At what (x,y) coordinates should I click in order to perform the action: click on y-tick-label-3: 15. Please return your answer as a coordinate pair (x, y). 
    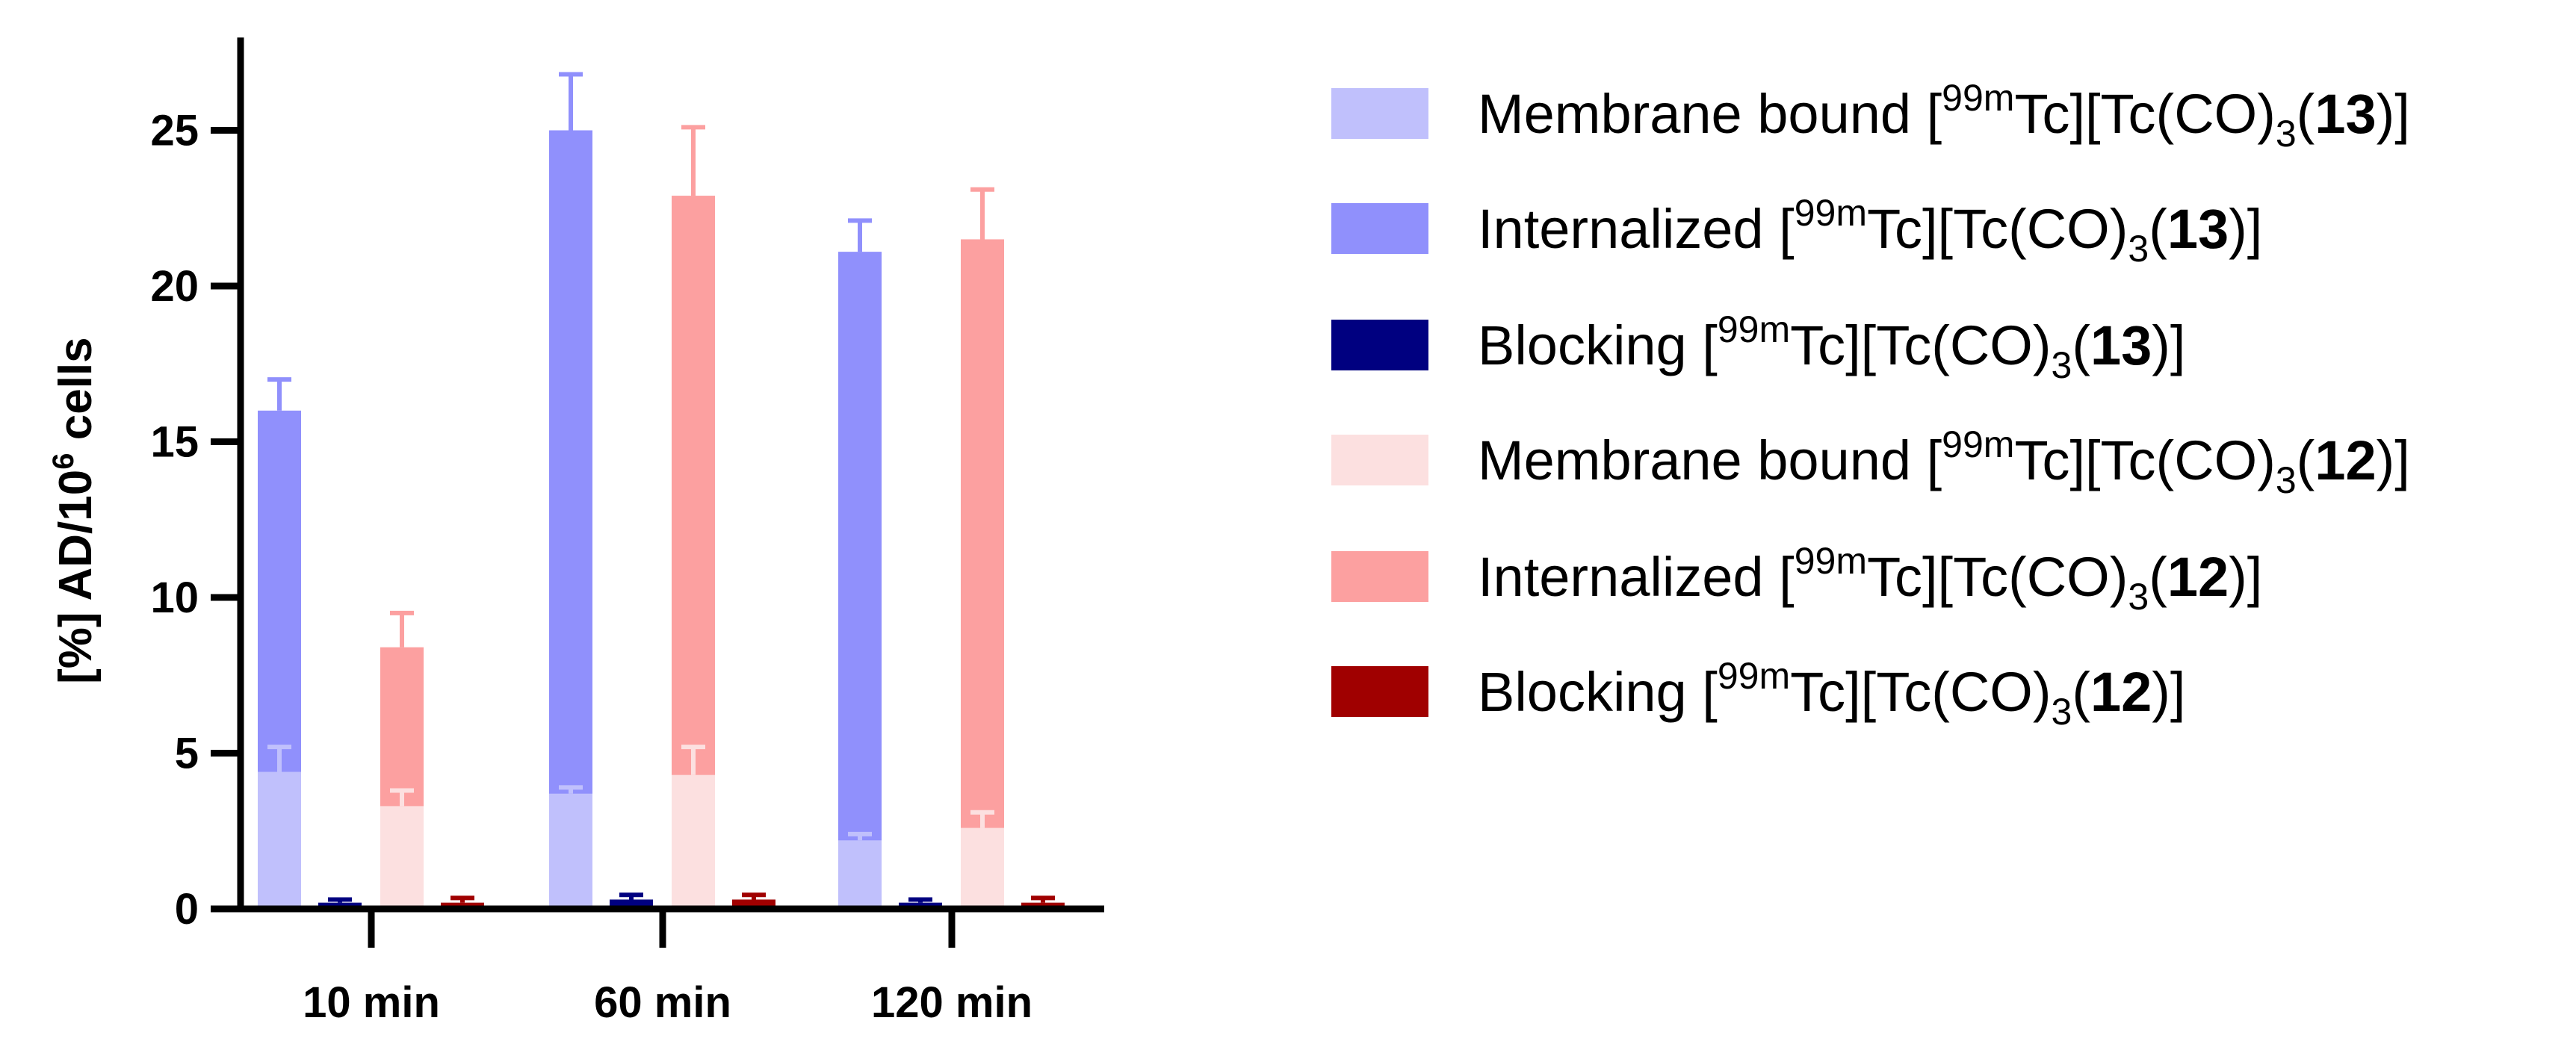
    Looking at the image, I should click on (174, 443).